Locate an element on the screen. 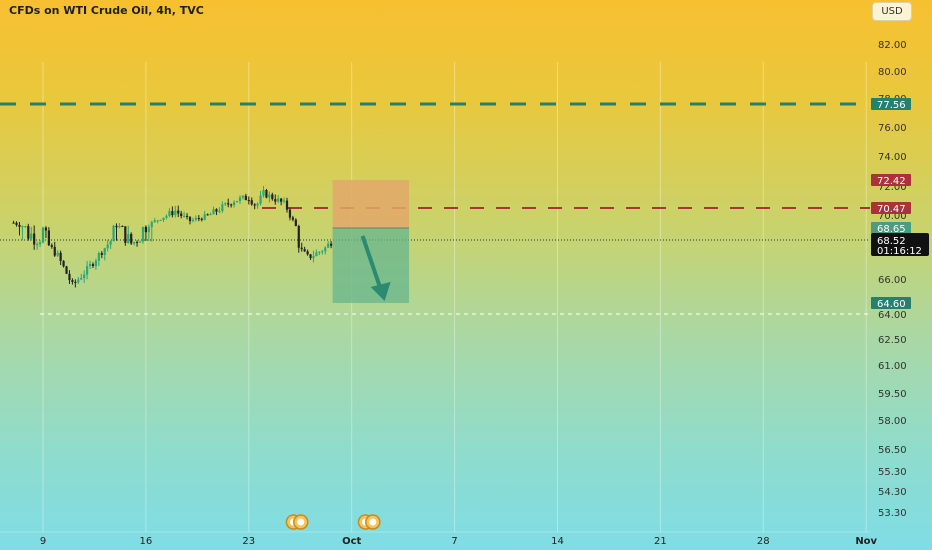 The image size is (932, 550). x-axis-tick-label: Nov is located at coordinates (866, 541).